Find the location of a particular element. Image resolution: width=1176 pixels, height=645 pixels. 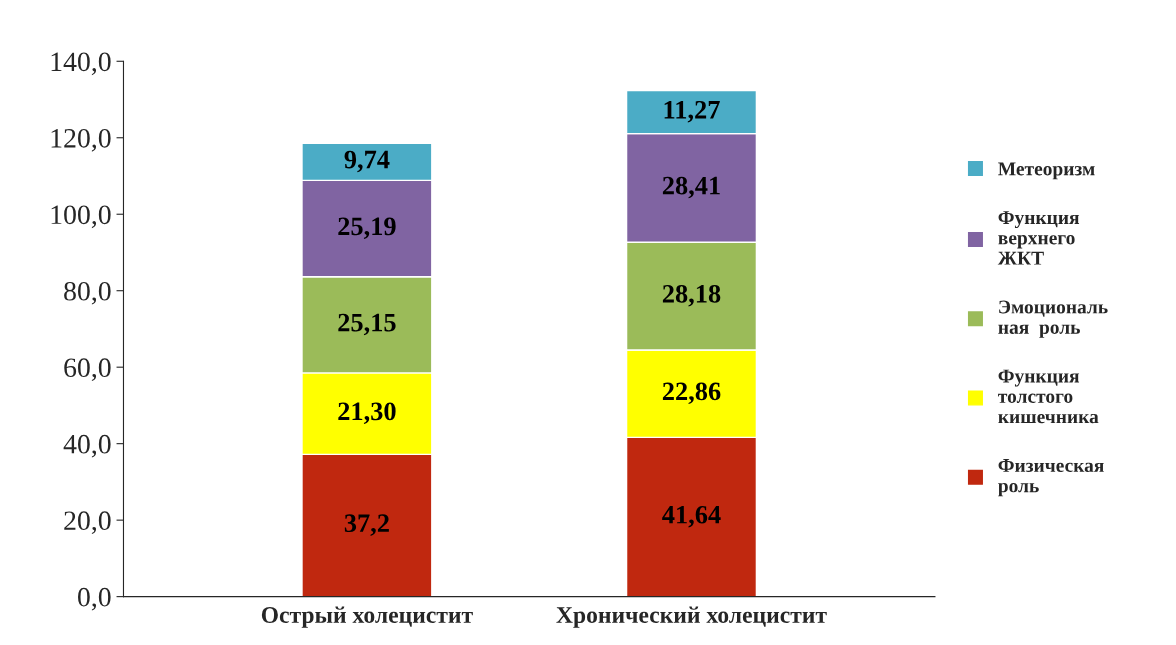

legend-label: Физическая роль is located at coordinates (1051, 478).